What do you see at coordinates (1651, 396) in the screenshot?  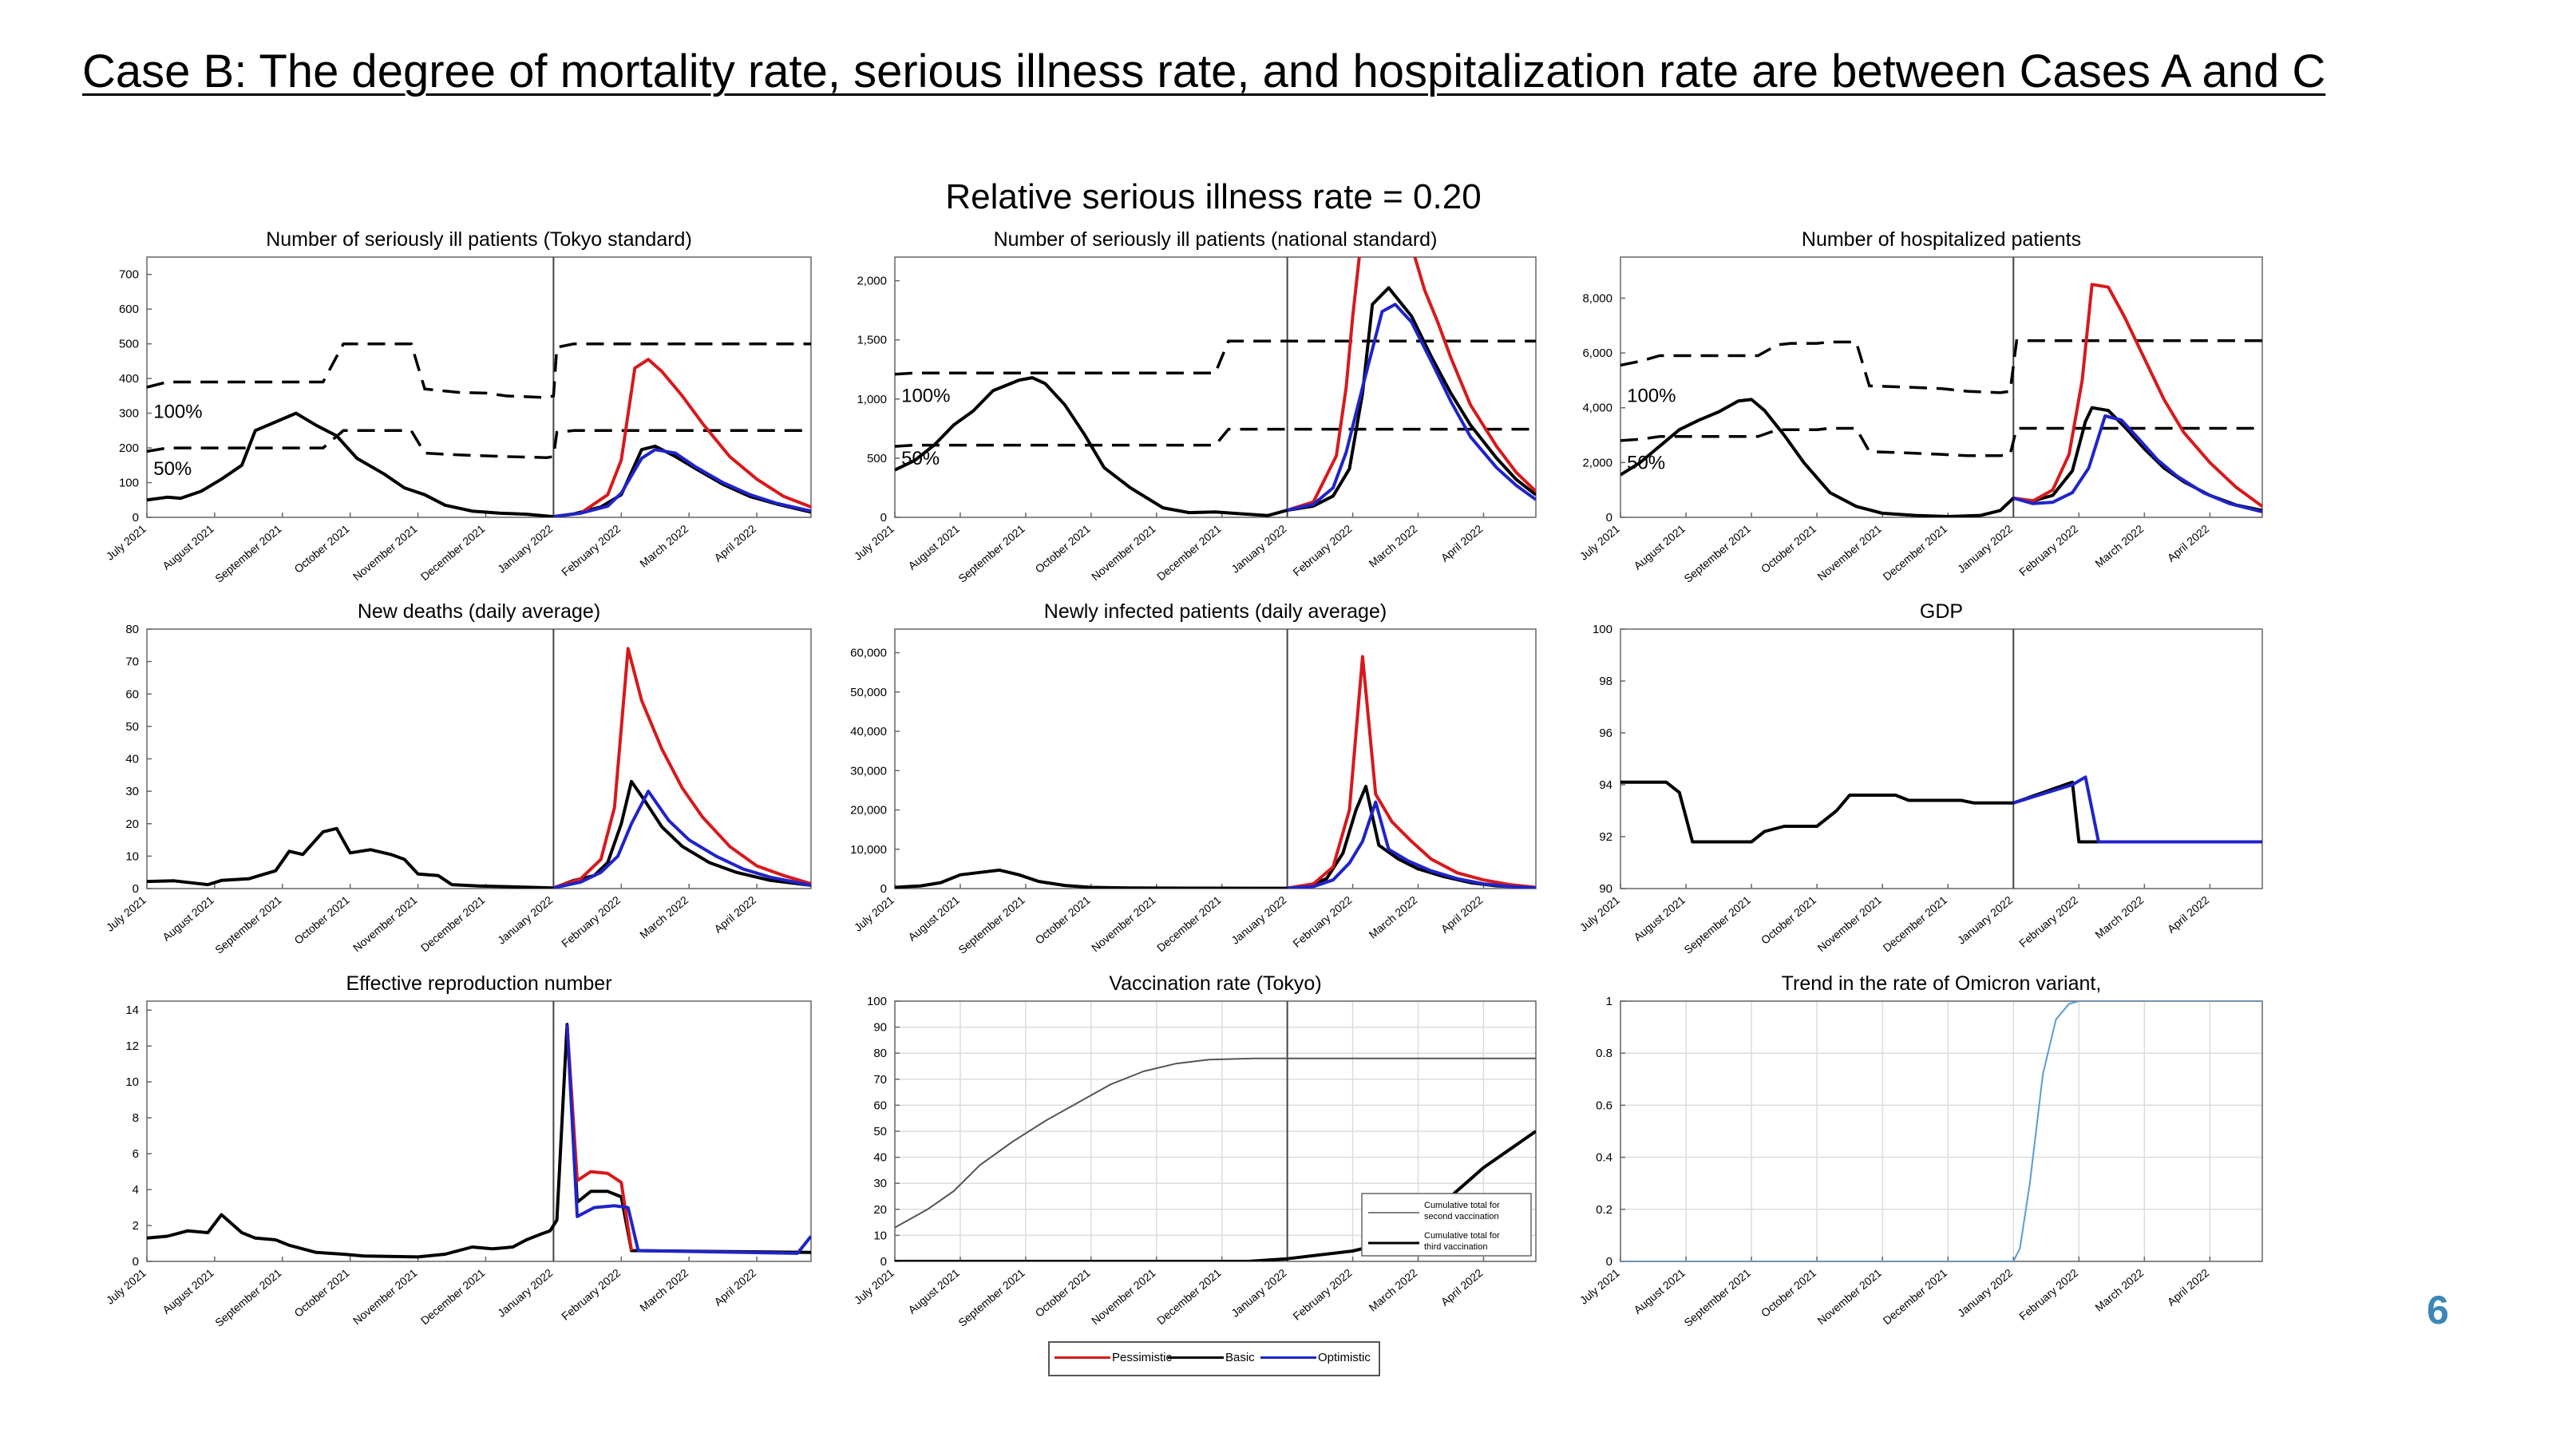 I see `threshold-label: 100%` at bounding box center [1651, 396].